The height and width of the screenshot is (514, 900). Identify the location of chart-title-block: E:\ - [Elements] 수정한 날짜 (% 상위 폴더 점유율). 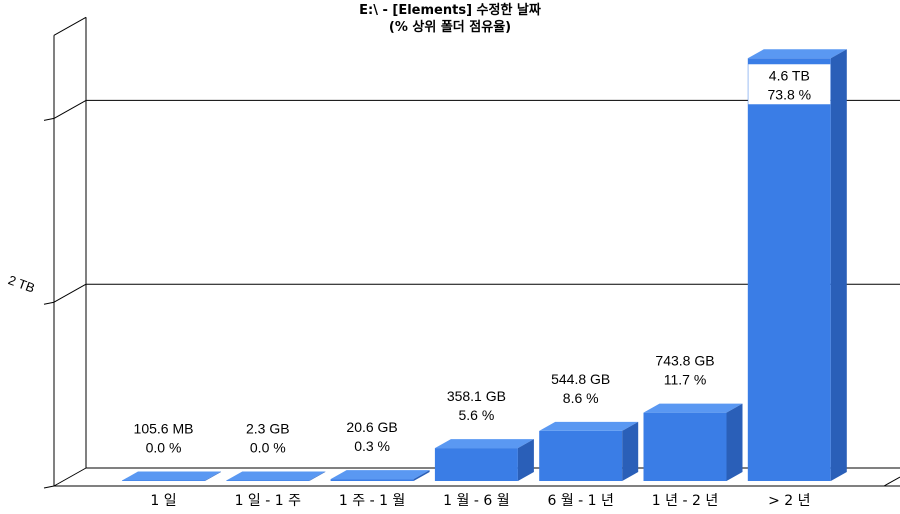
(450, 19).